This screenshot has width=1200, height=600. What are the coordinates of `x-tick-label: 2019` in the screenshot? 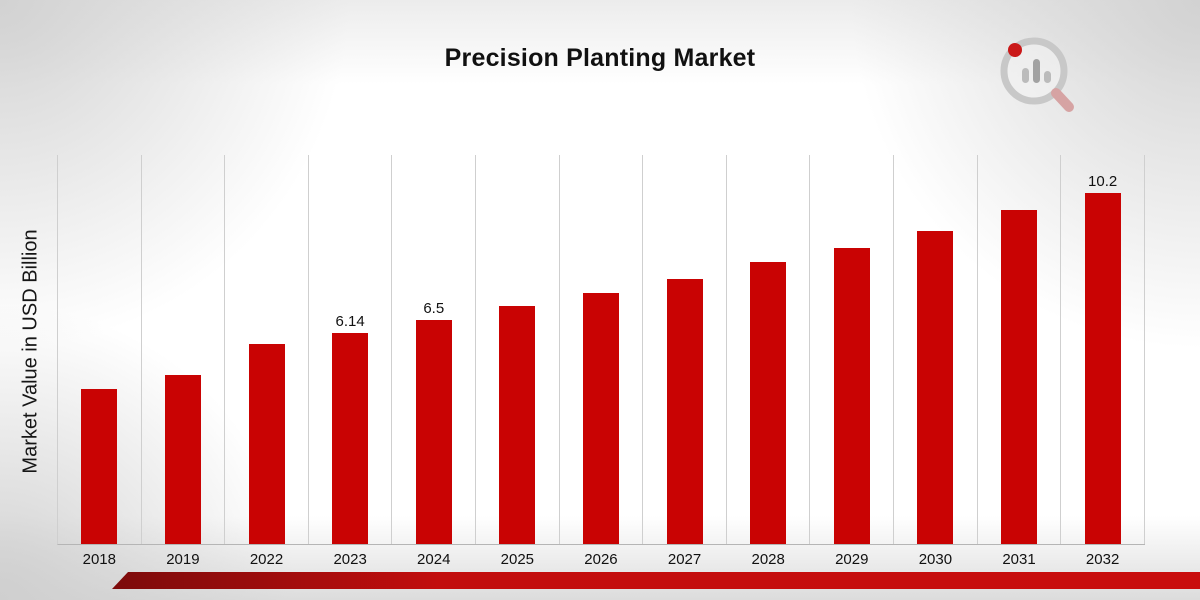 It's located at (183, 559).